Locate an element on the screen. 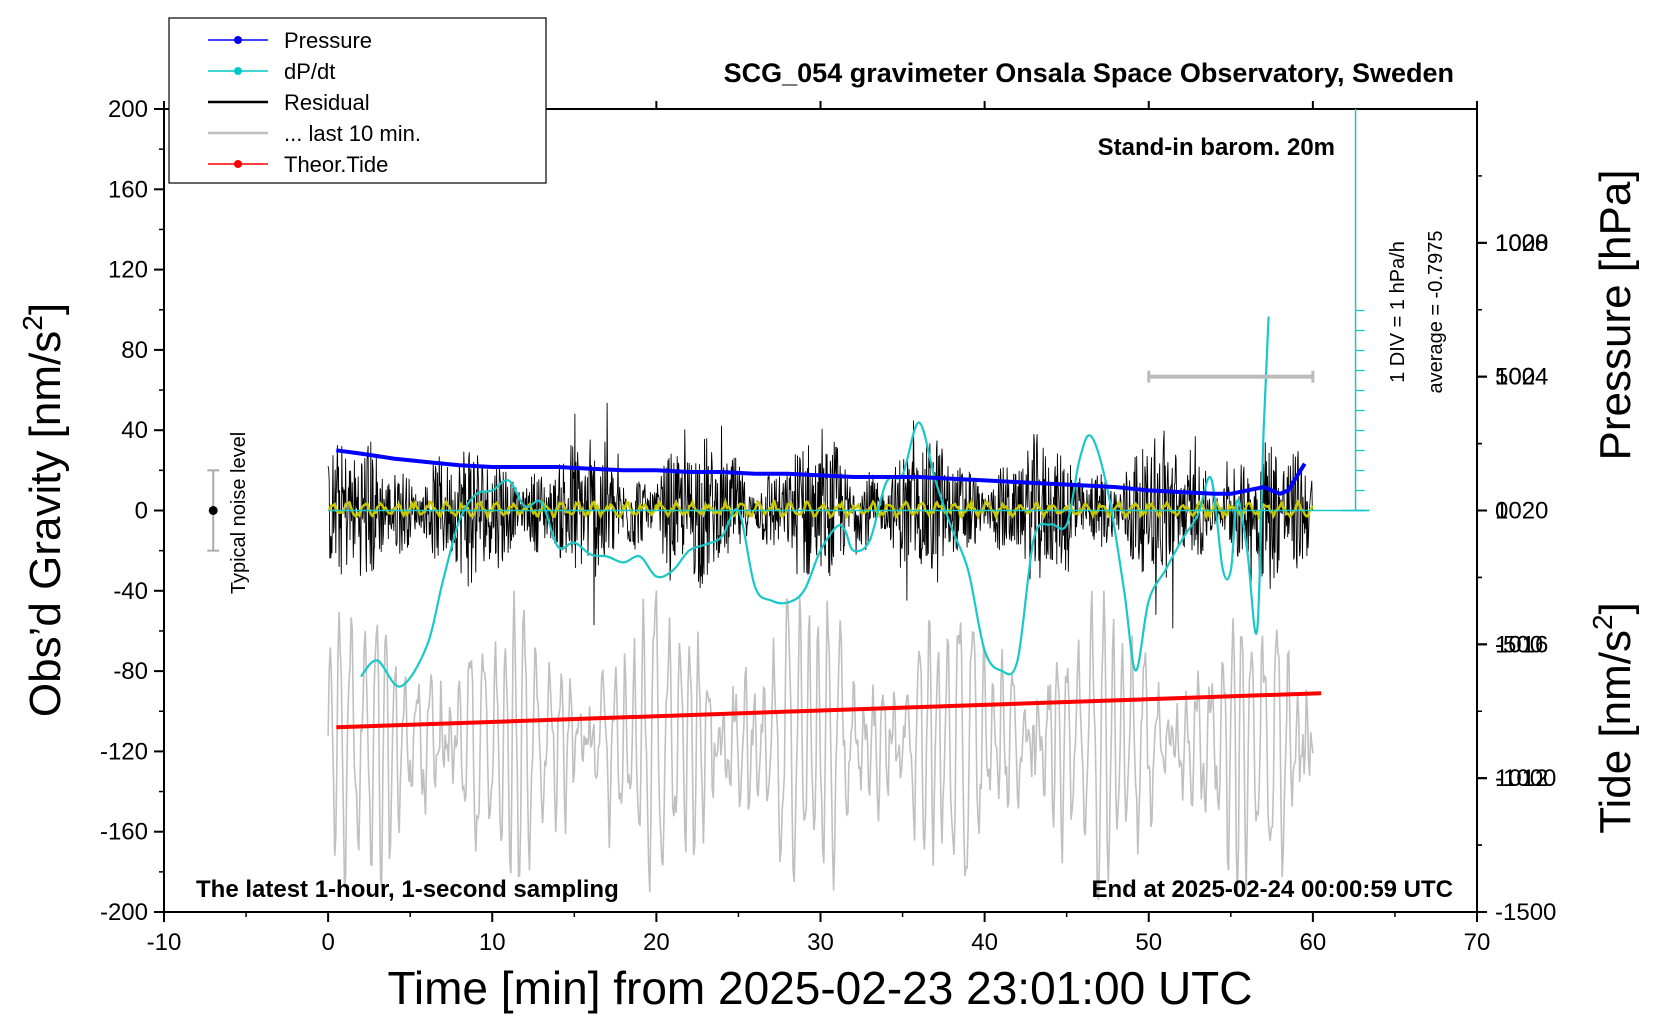 The width and height of the screenshot is (1660, 1025). pressure-tick-label: 1024 is located at coordinates (1521, 377).